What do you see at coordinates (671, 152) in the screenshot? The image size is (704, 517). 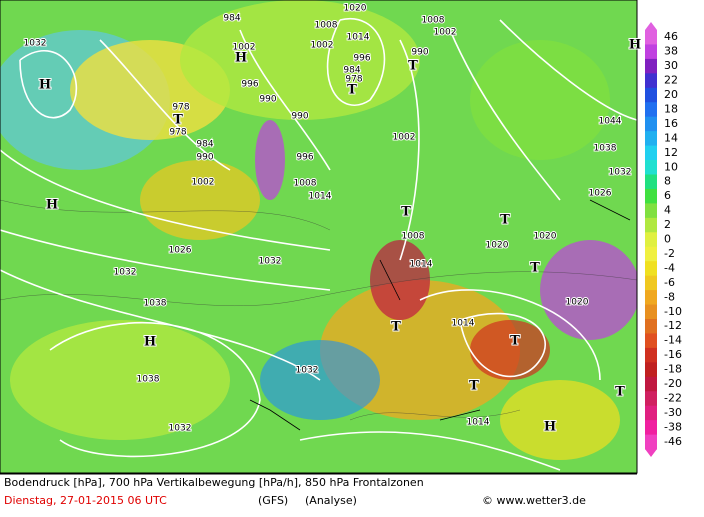 I see `colorbar-label: 12` at bounding box center [671, 152].